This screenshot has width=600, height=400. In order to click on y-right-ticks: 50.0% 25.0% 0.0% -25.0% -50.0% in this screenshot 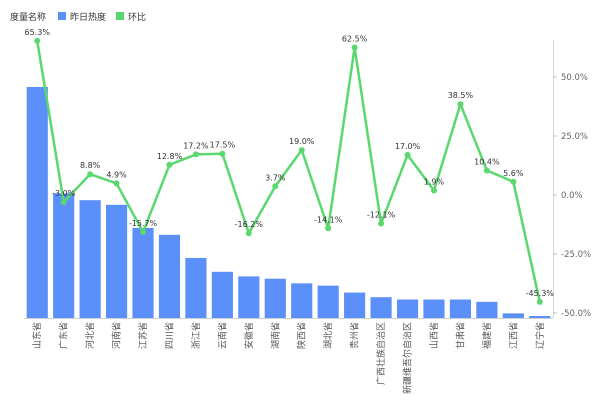, I will do `click(572, 196)`.